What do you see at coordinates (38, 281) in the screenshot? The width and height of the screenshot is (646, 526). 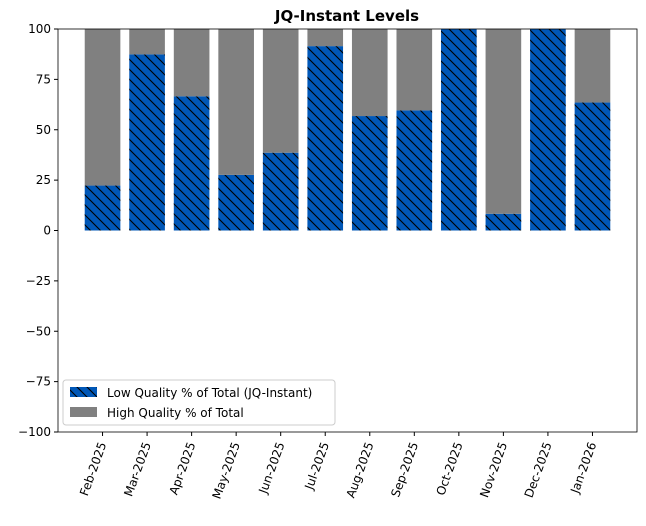 I see `y-tick-label: −25` at bounding box center [38, 281].